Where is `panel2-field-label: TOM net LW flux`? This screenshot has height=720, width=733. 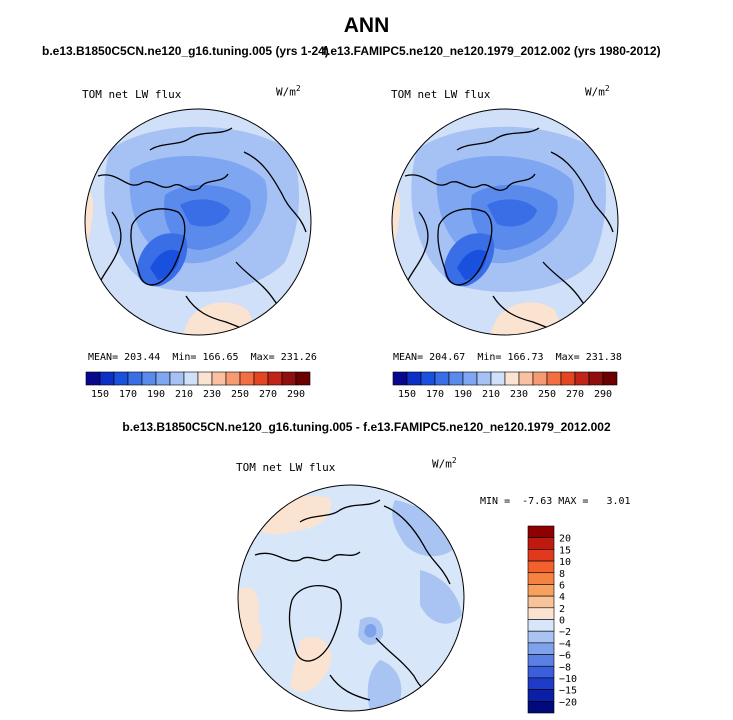 panel2-field-label: TOM net LW flux is located at coordinates (441, 94).